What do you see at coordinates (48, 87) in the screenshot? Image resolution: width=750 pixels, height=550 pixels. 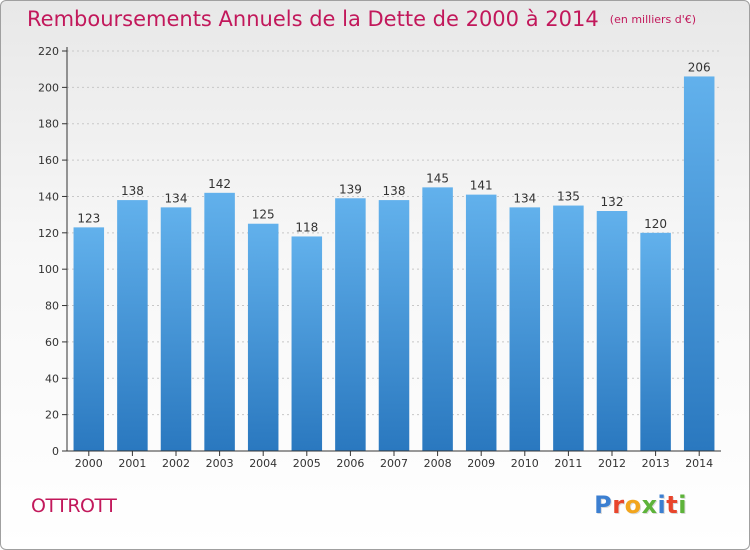 I see `y-tick-label: 200` at bounding box center [48, 87].